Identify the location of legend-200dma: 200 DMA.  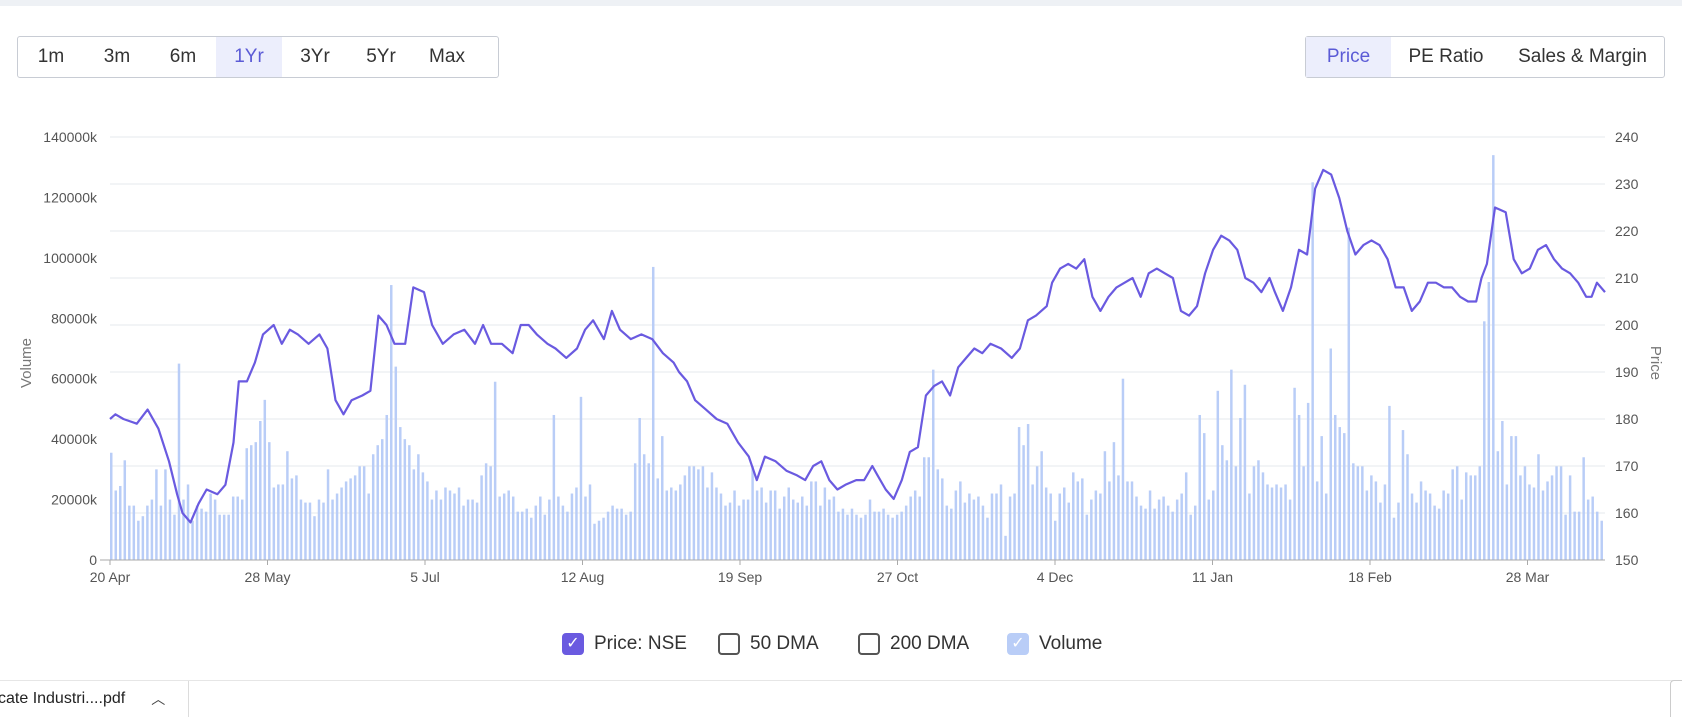
(913, 644).